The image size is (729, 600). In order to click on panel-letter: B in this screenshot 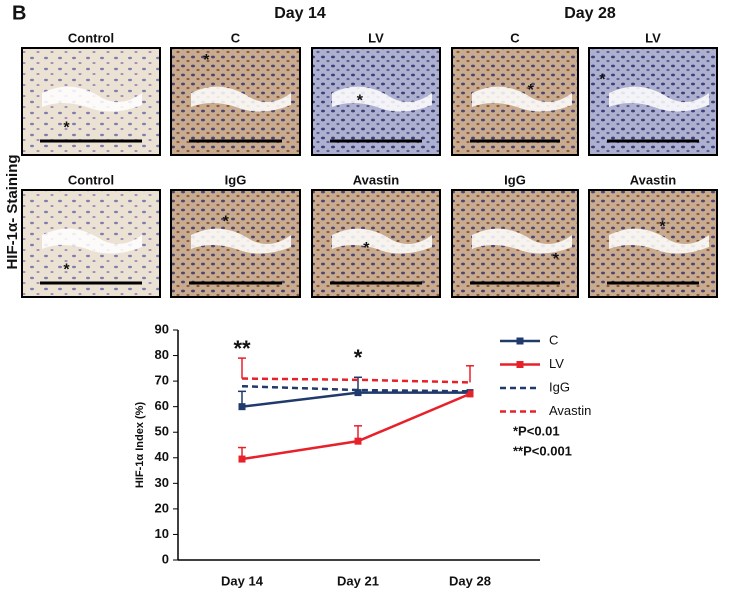, I will do `click(19, 13)`.